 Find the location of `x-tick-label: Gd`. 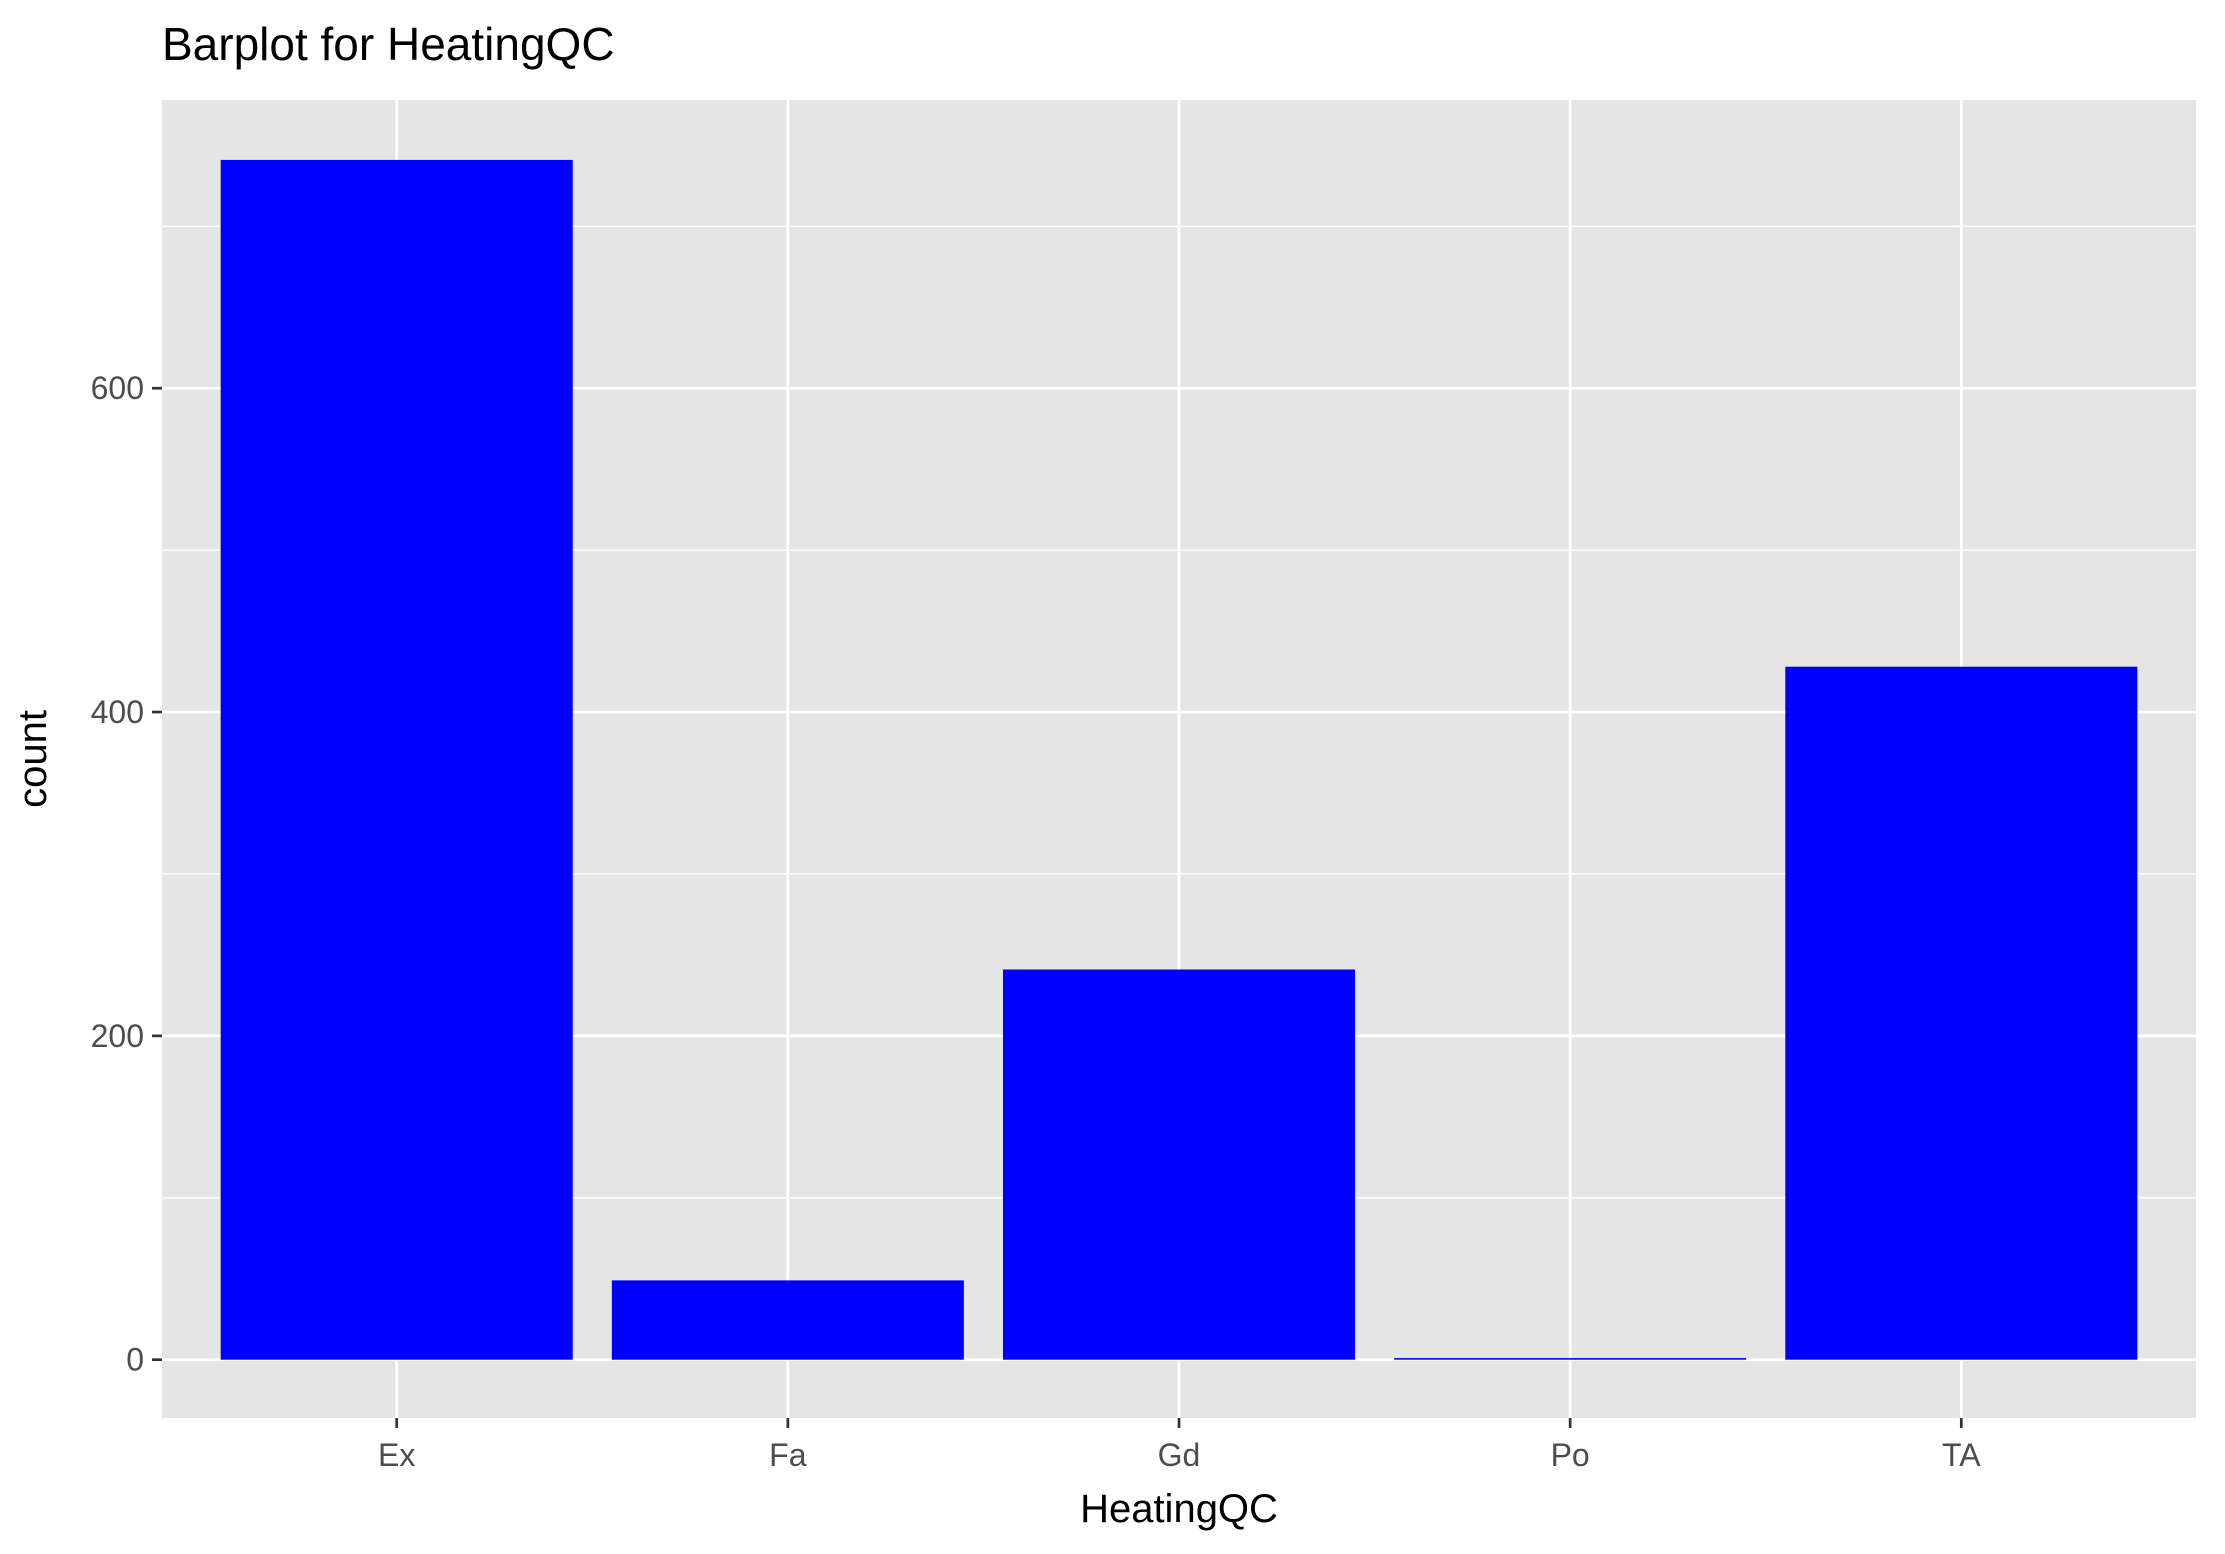

x-tick-label: Gd is located at coordinates (1179, 1455).